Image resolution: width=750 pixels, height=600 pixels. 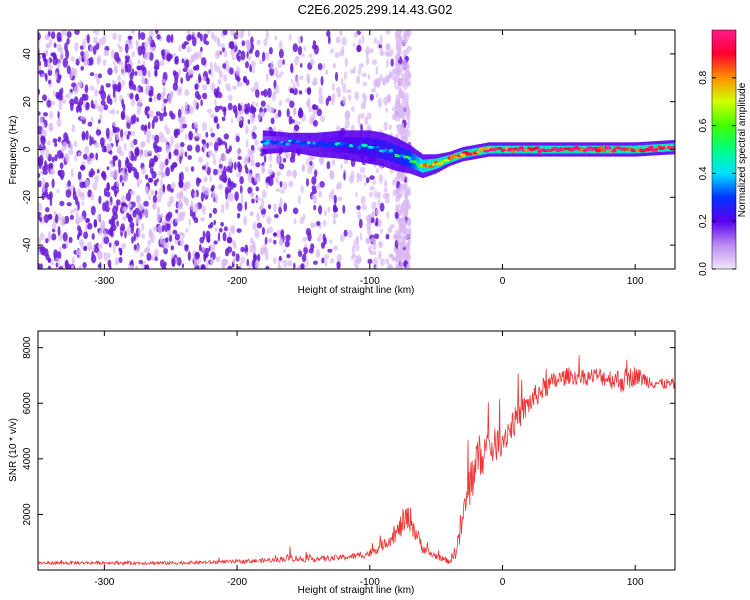 What do you see at coordinates (609, 149) in the screenshot?
I see `signal-band` at bounding box center [609, 149].